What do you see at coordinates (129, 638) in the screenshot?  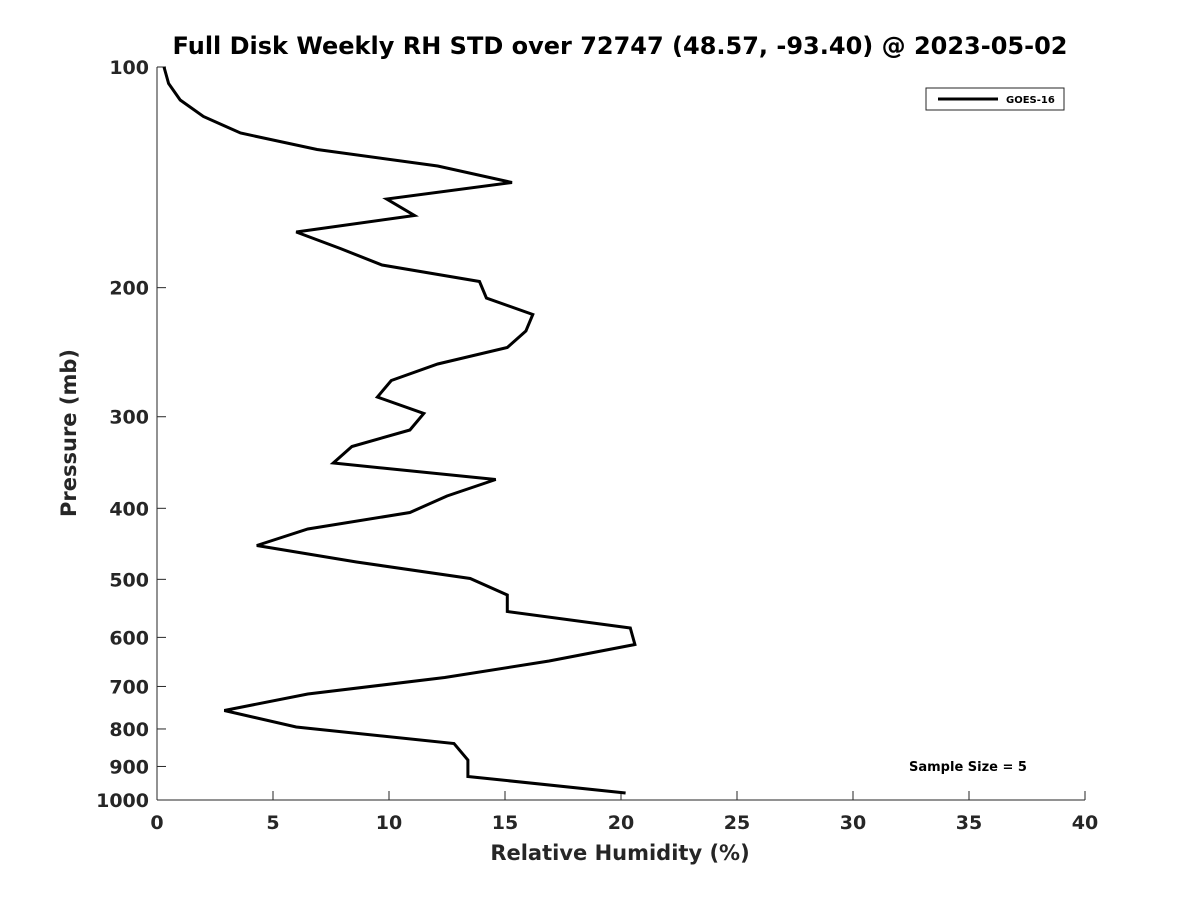 I see `y-tick-label: 600` at bounding box center [129, 638].